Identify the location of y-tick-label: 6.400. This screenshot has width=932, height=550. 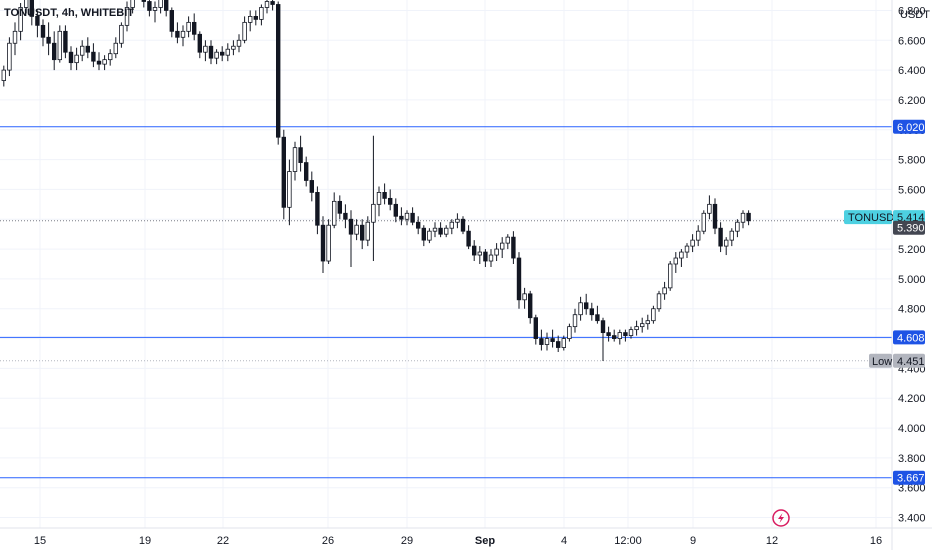
(912, 71).